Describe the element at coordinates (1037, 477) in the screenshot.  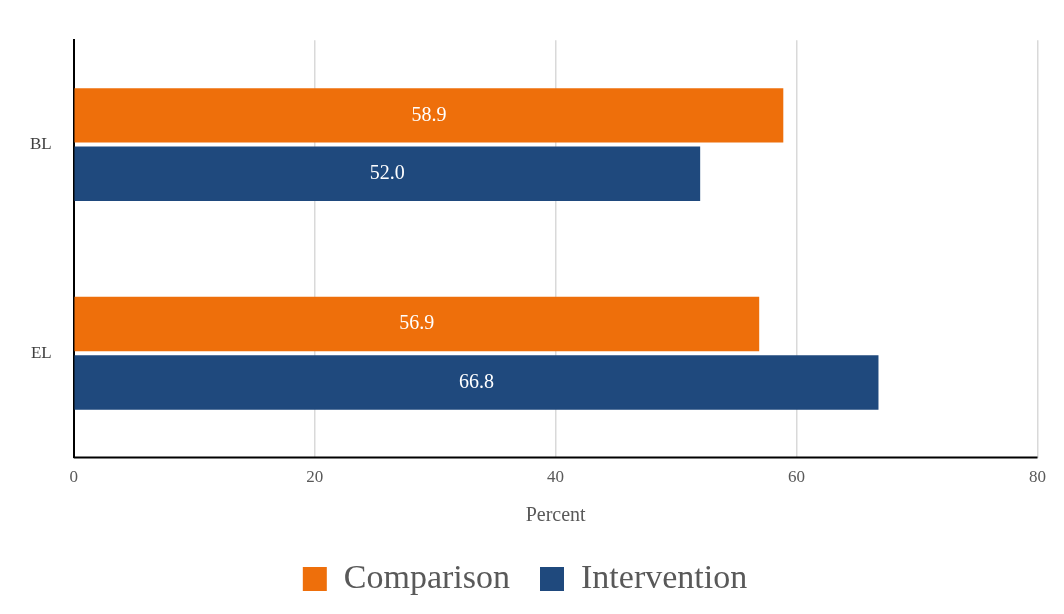
I see `x-tick-label: 80` at that location.